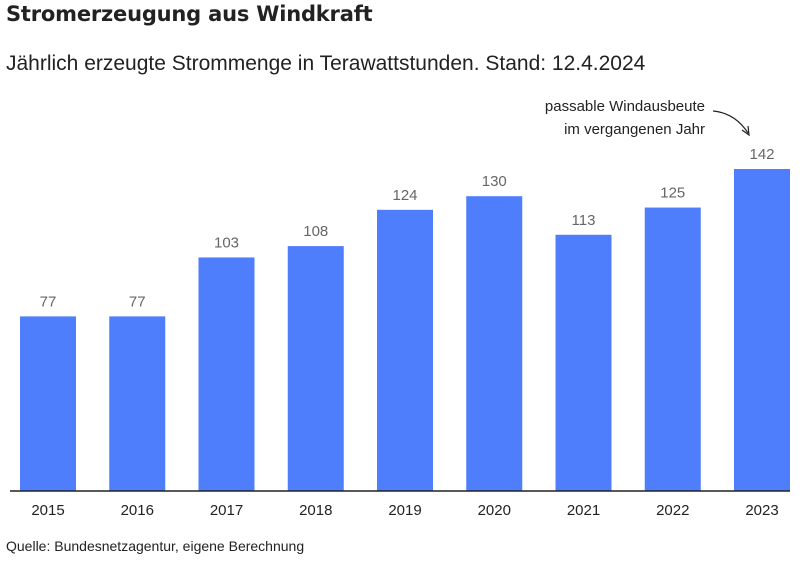  What do you see at coordinates (226, 374) in the screenshot?
I see `bar-2017` at bounding box center [226, 374].